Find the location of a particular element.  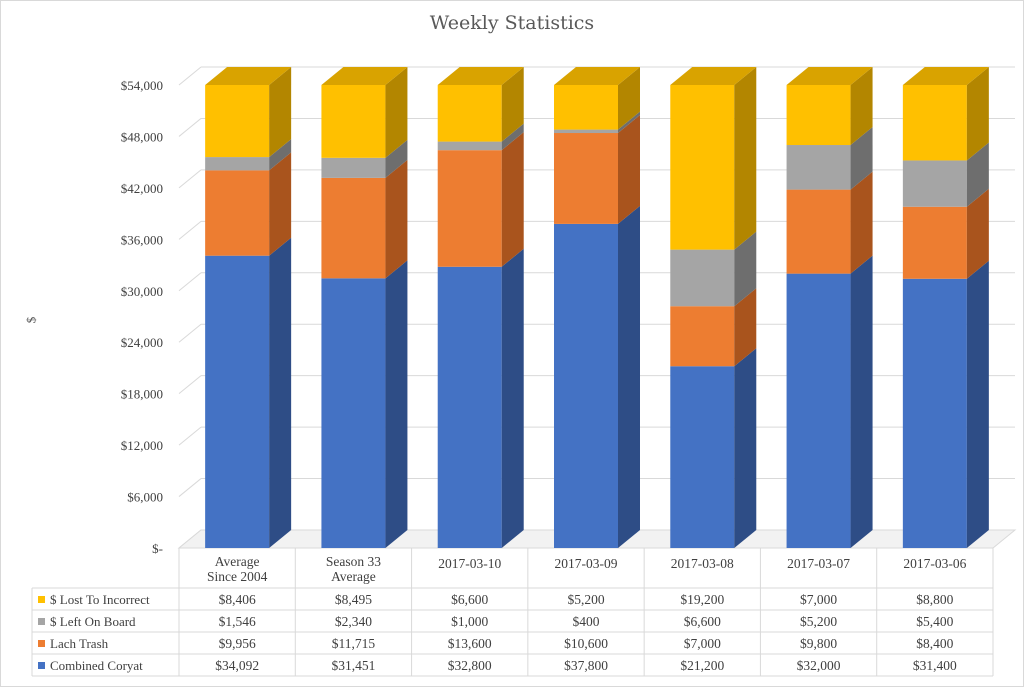

data-label: $9,956 is located at coordinates (237, 643).